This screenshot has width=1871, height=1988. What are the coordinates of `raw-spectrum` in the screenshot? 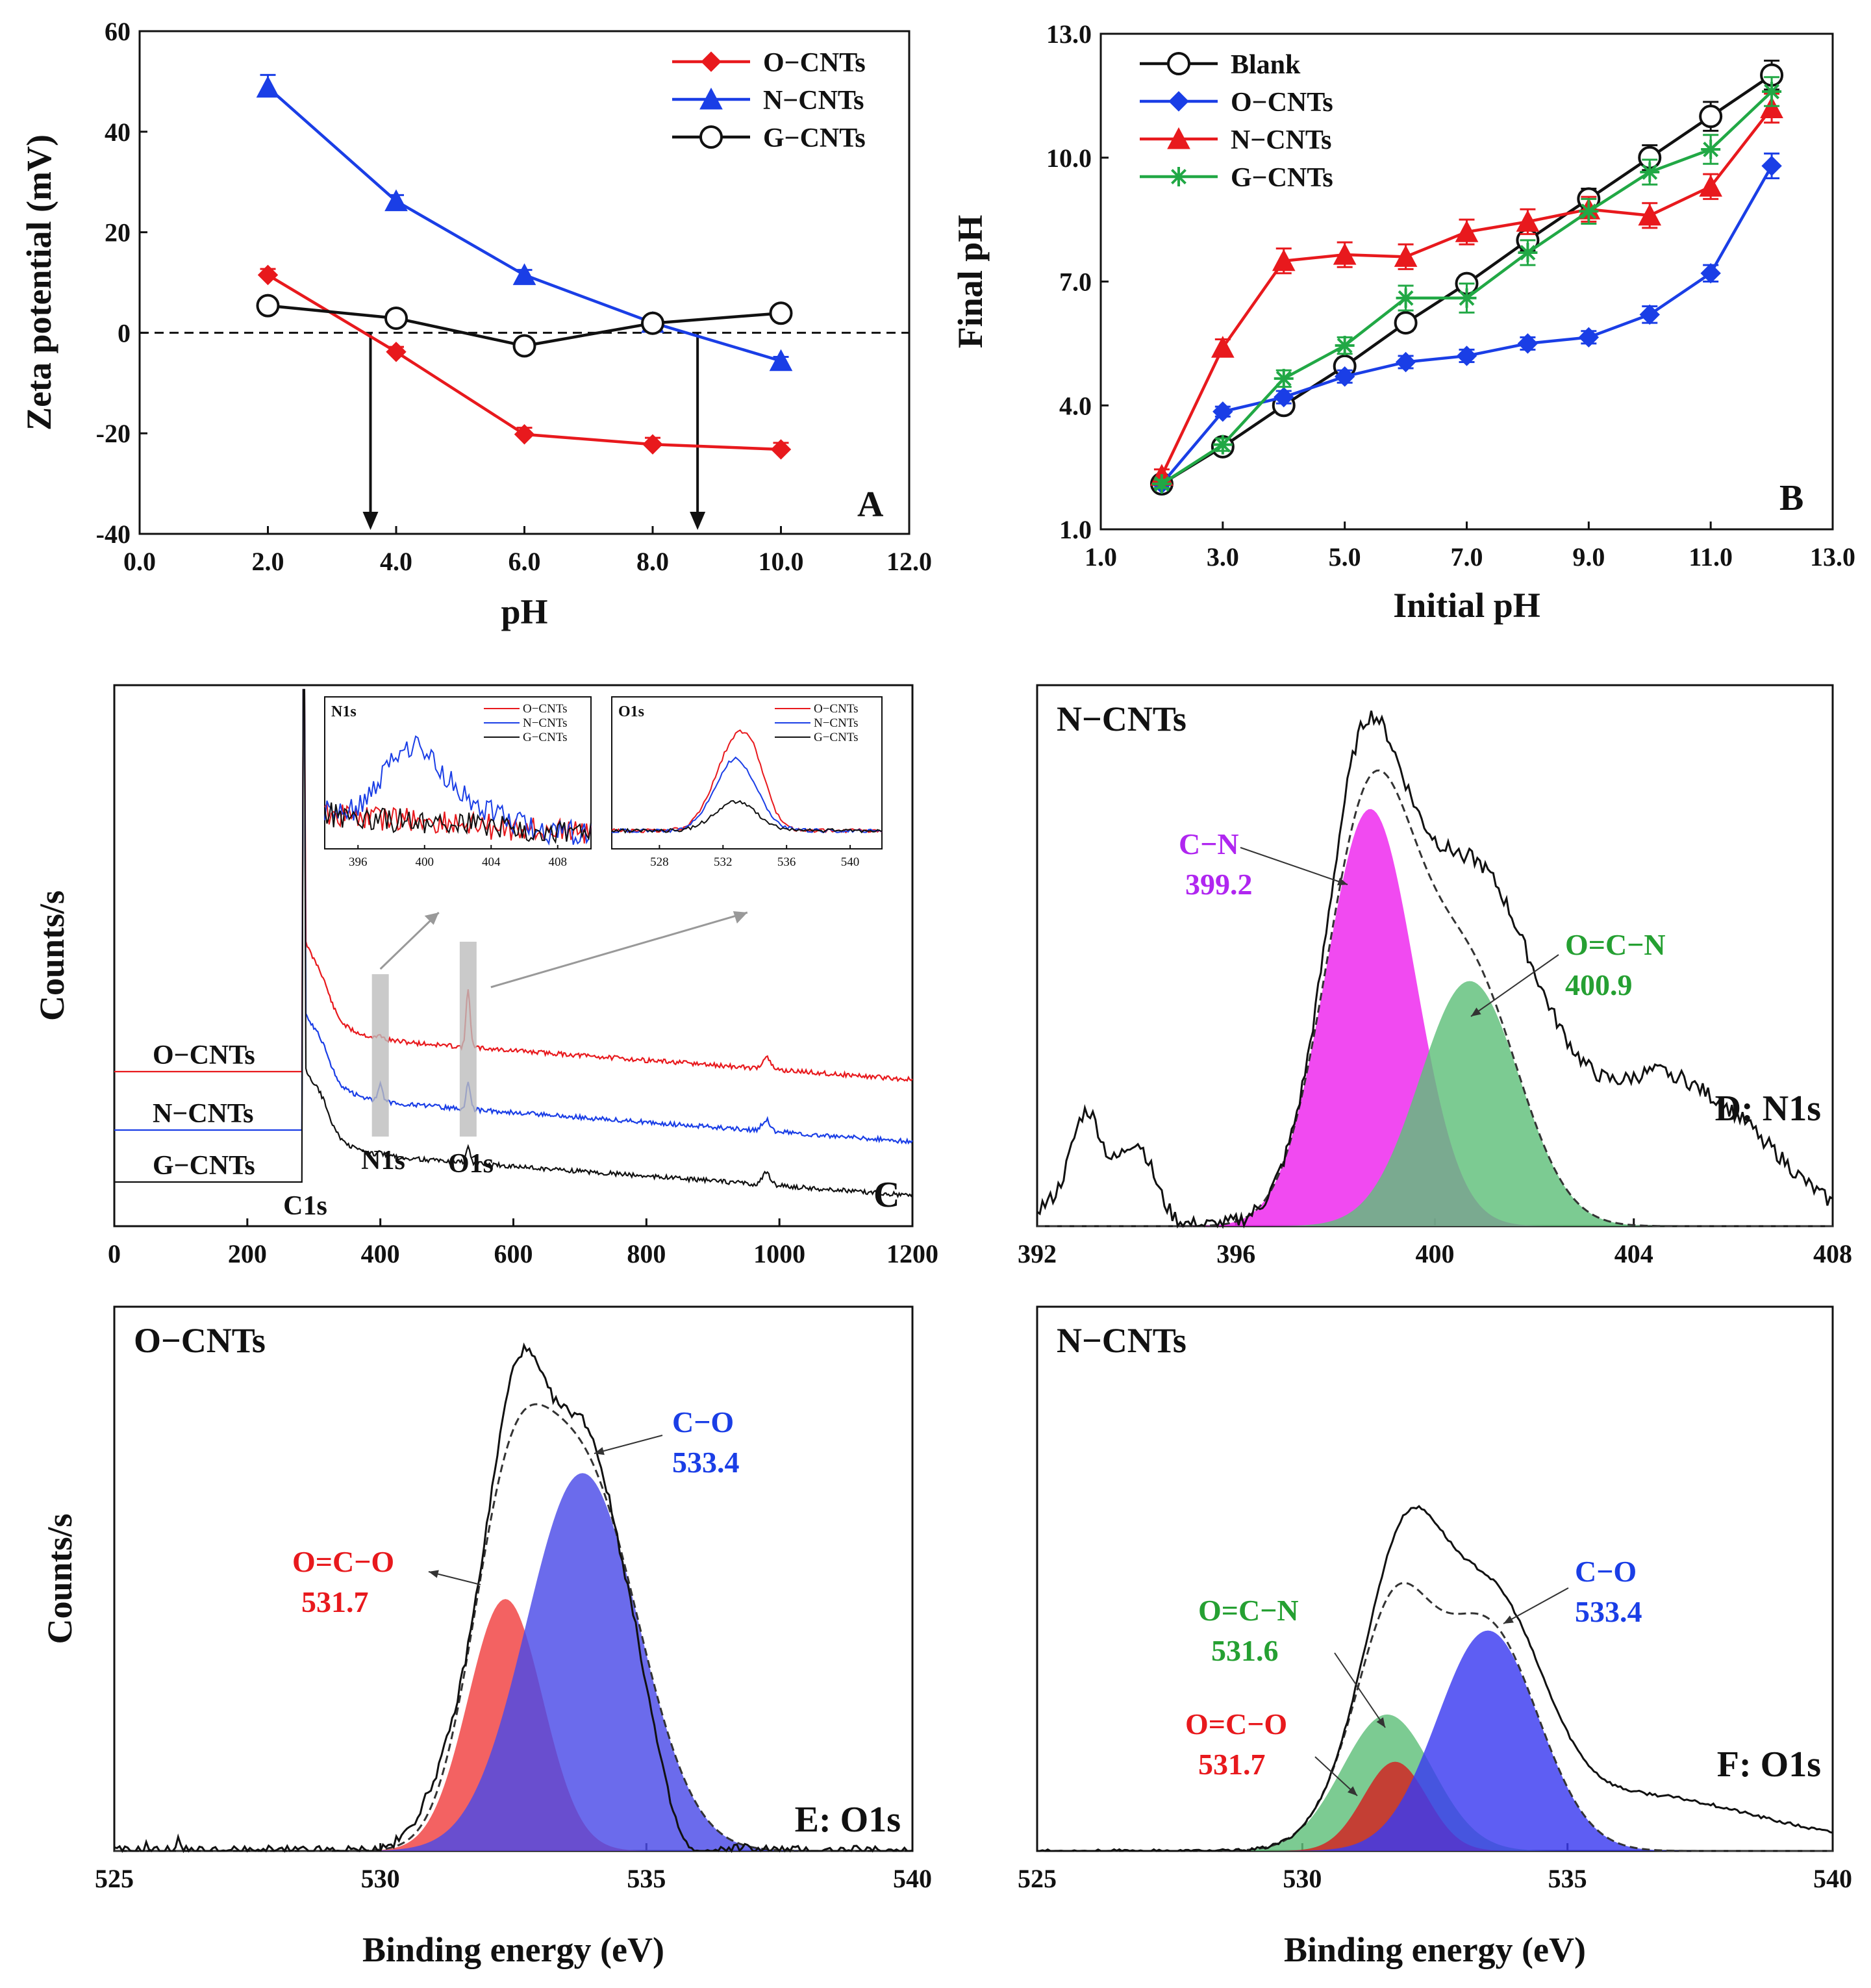 It's located at (1435, 1678).